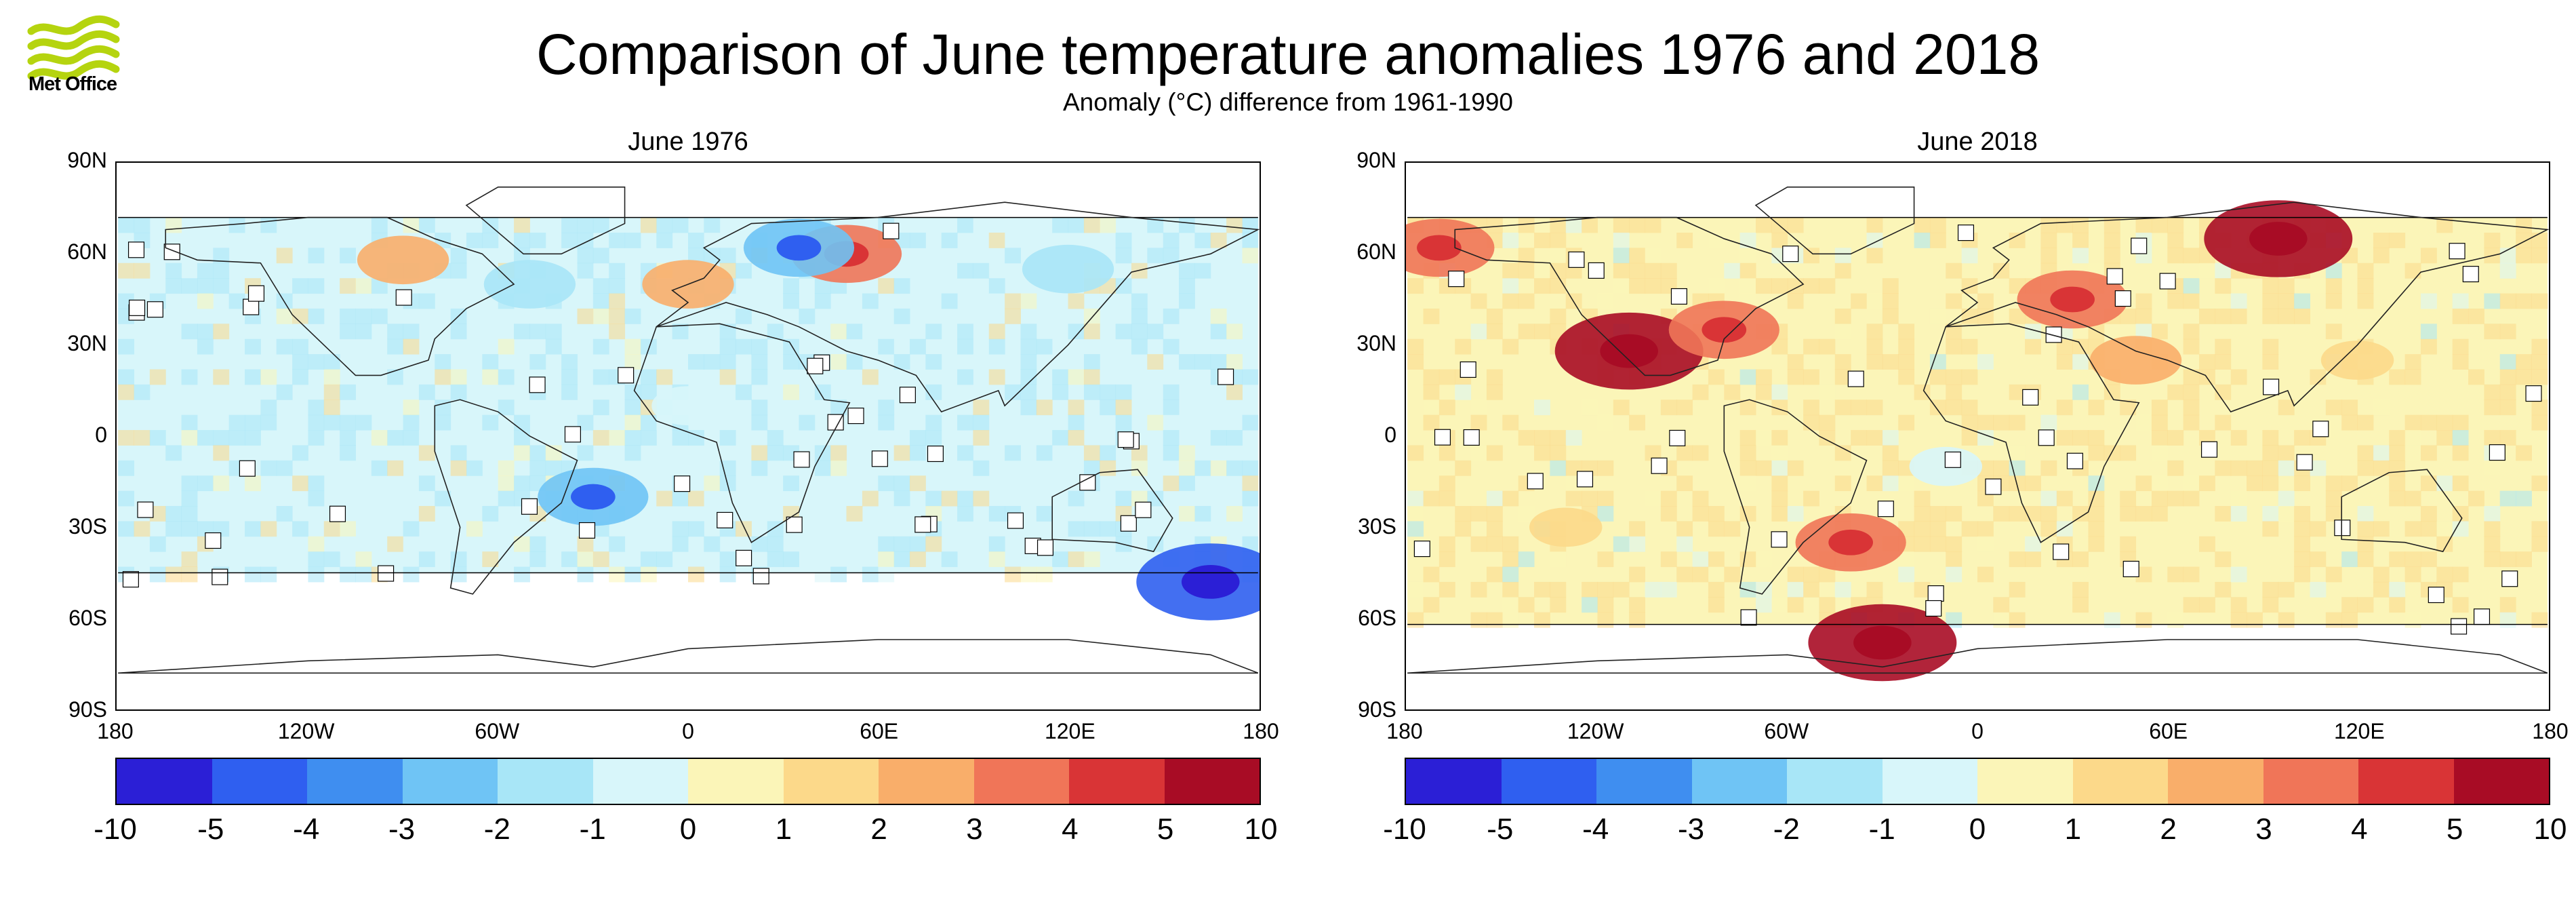 The width and height of the screenshot is (2576, 917). Describe the element at coordinates (72, 84) in the screenshot. I see `logo-text: Met Office` at that location.